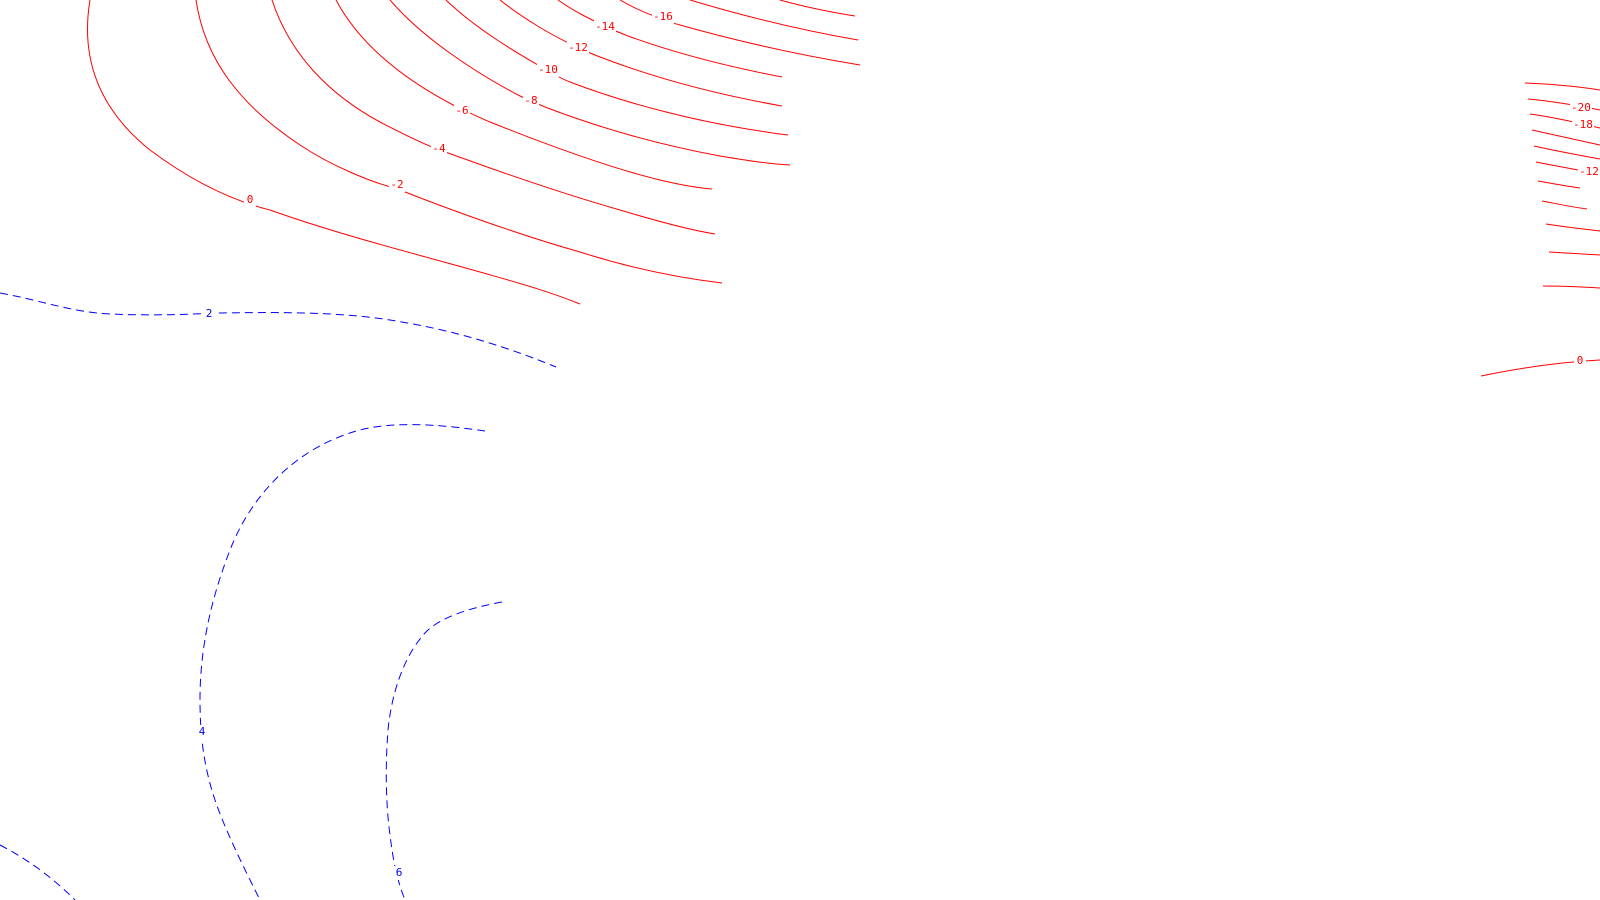  Describe the element at coordinates (399, 872) in the screenshot. I see `contour-label-6: 6` at that location.